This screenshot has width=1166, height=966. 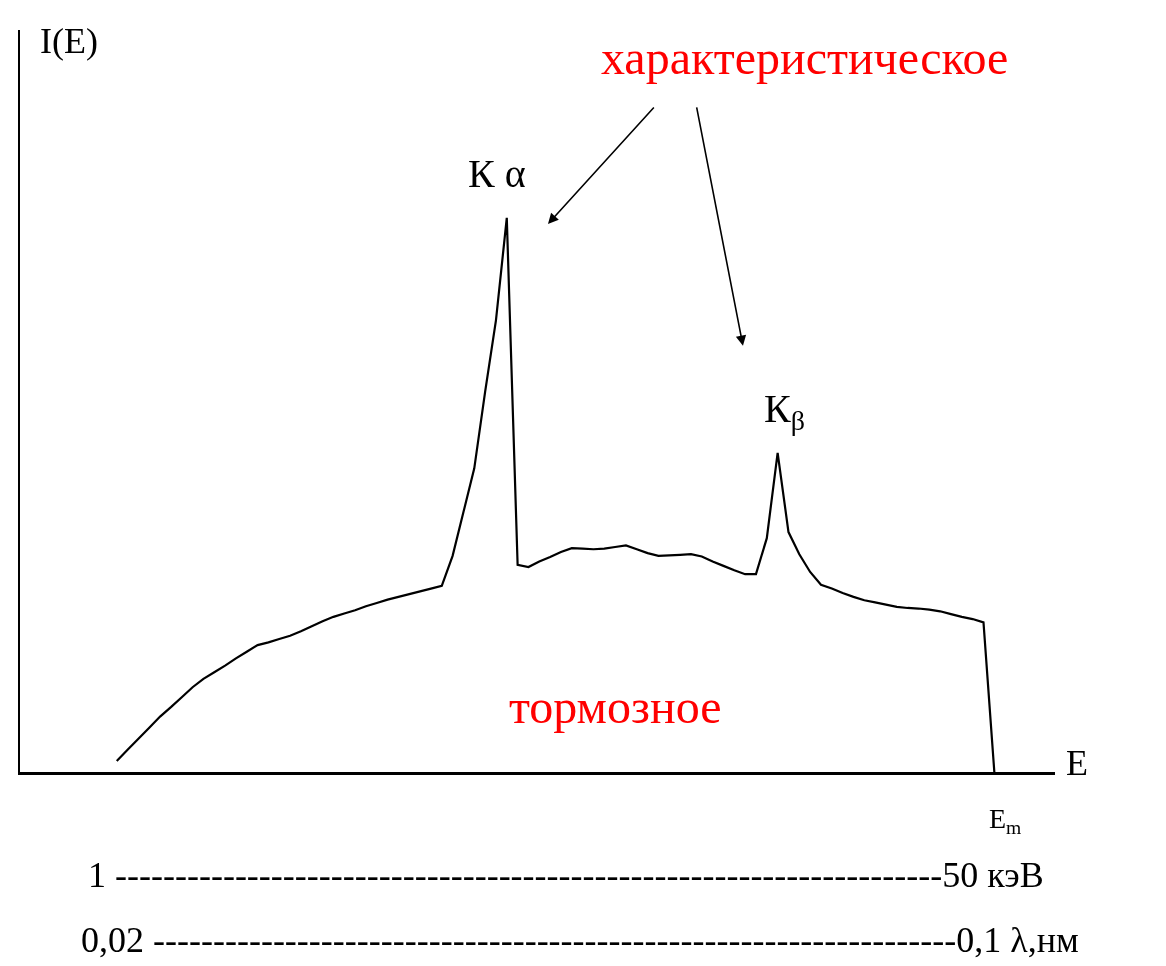 I want to click on y-axis-title: I(E), so click(x=69, y=41).